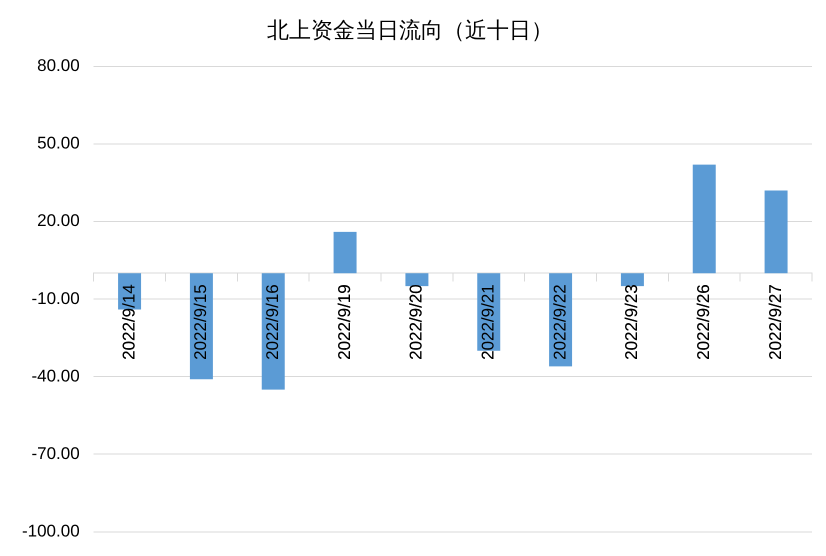  What do you see at coordinates (410, 29) in the screenshot?
I see `chart-title: 北上资金当日流向（近十日）` at bounding box center [410, 29].